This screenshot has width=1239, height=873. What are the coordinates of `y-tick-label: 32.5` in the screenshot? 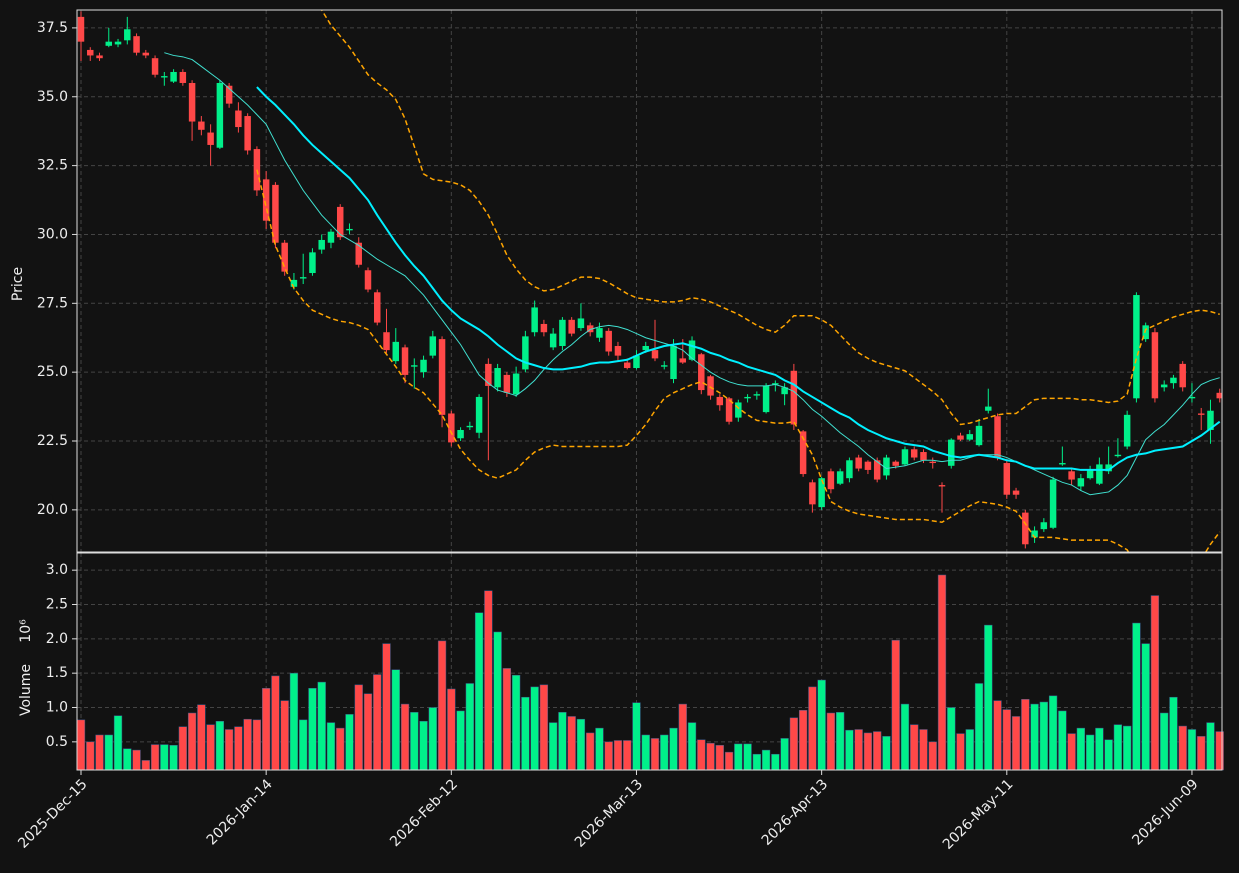 It's located at (52, 166).